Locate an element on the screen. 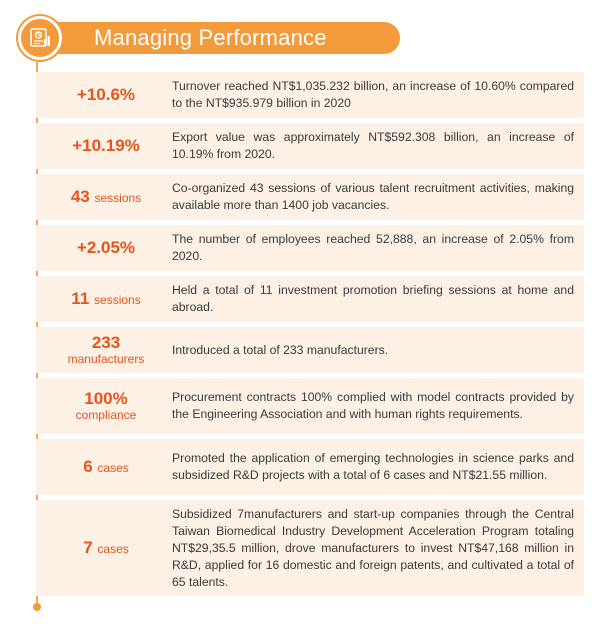  metric-block: 7 cases is located at coordinates (106, 548).